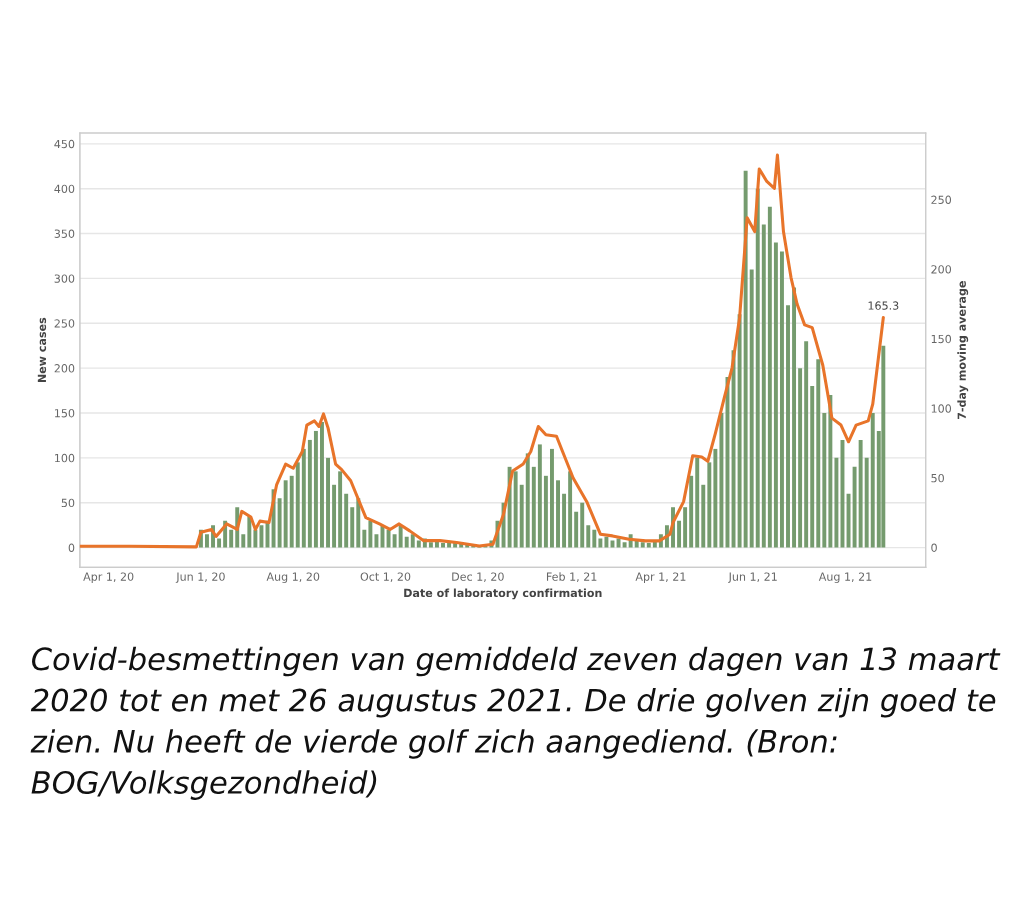  I want to click on y2-tick-label: 250, so click(941, 199).